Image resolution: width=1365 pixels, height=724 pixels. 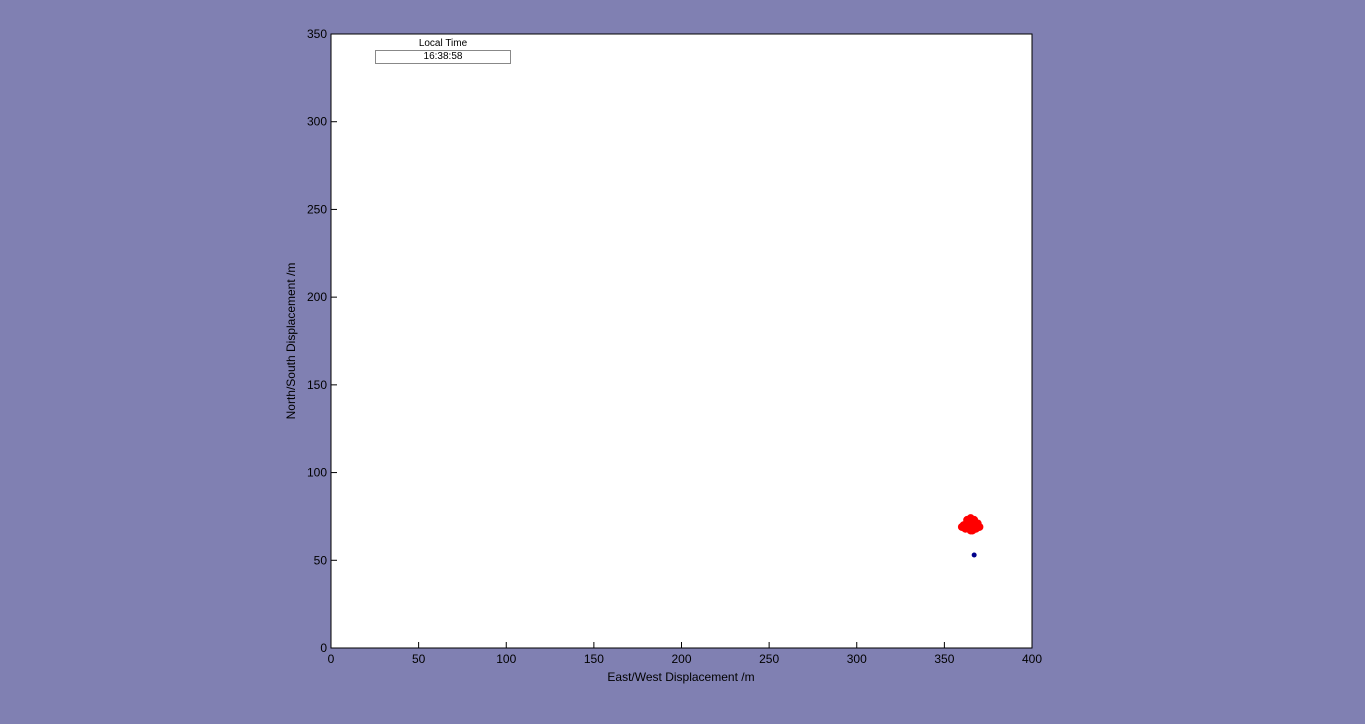 I want to click on x-tick-label: 400, so click(x=1032, y=659).